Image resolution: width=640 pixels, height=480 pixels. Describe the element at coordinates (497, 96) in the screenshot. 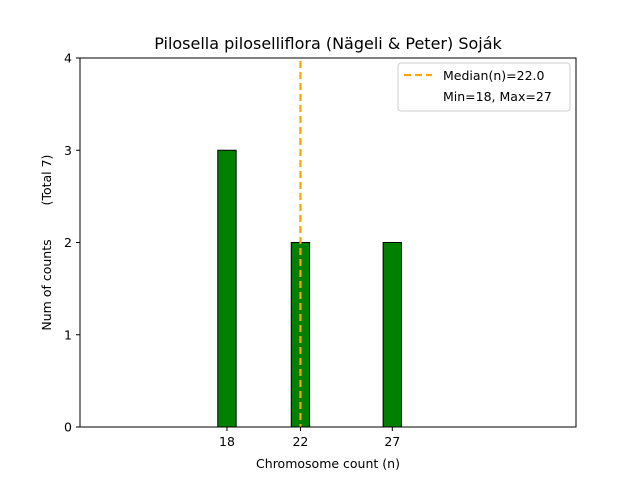

I see `legend-entry-min-max: Min=18, Max=27` at that location.